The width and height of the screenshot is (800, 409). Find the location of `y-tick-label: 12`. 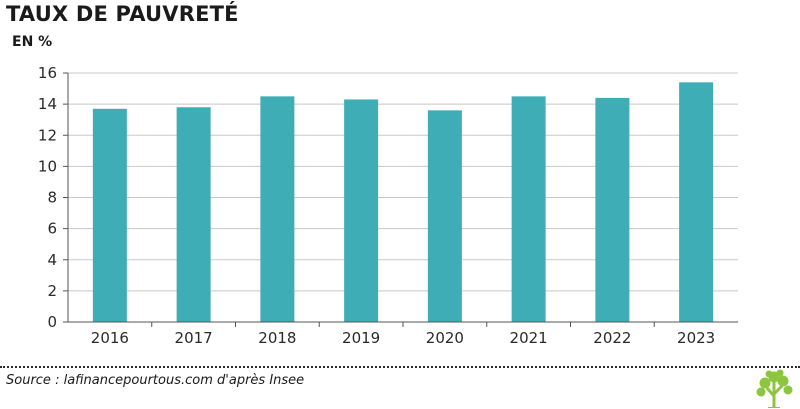

y-tick-label: 12 is located at coordinates (47, 135).